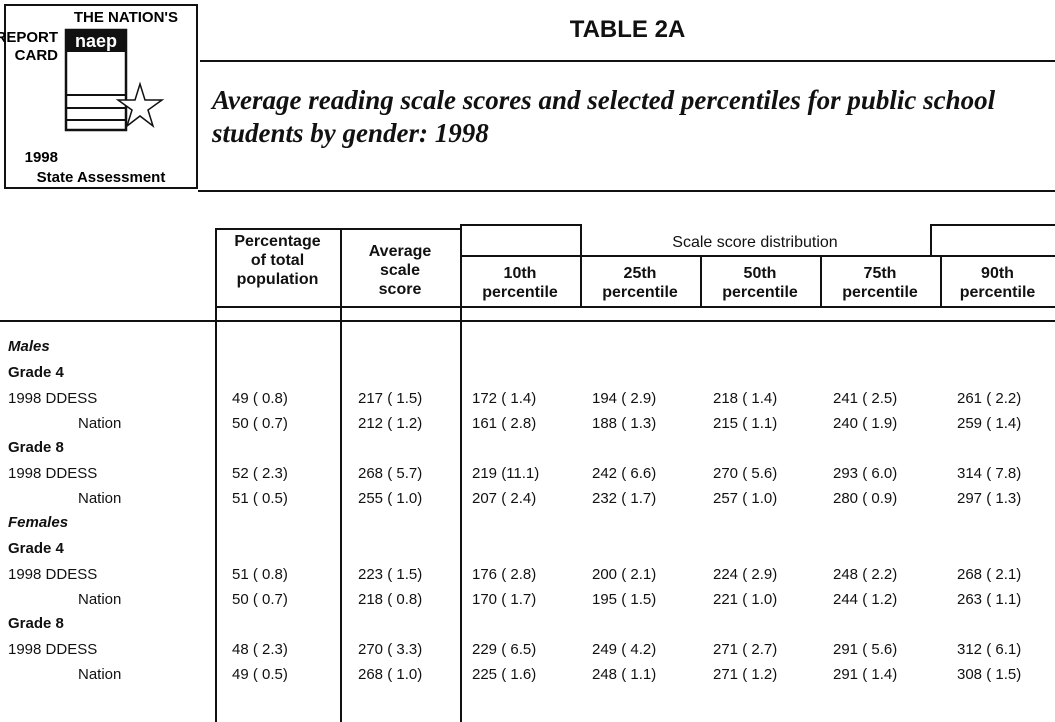 This screenshot has width=1055, height=722. Describe the element at coordinates (390, 599) in the screenshot. I see `table-cell: 218 ( 0.8)` at that location.